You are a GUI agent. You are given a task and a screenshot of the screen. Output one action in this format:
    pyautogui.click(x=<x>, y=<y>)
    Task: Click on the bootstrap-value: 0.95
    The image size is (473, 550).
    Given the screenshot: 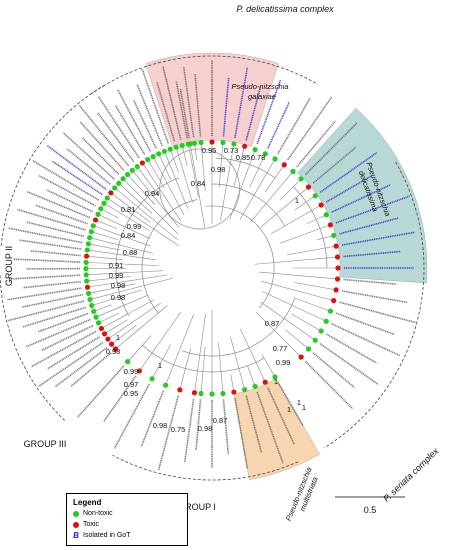 What is the action you would take?
    pyautogui.click(x=131, y=393)
    